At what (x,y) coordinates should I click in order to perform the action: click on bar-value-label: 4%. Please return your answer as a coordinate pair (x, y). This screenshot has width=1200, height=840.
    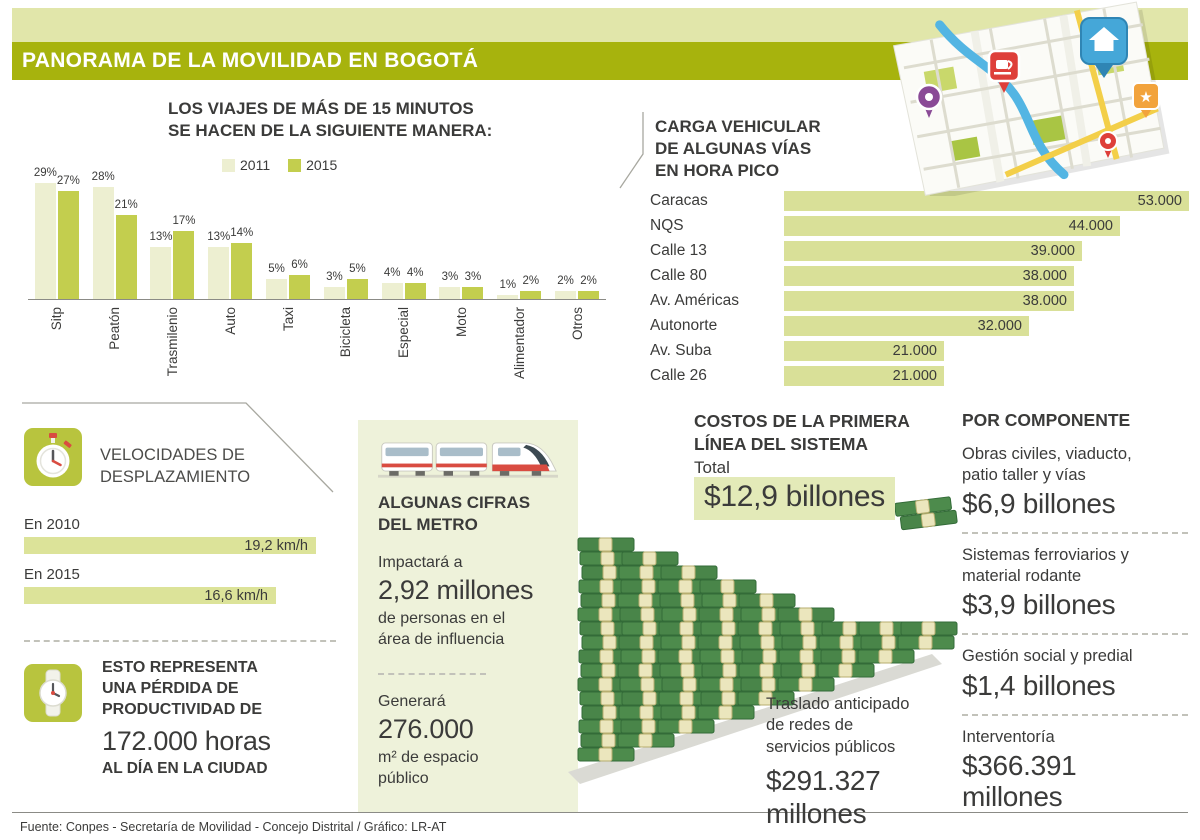
    Looking at the image, I should click on (392, 273).